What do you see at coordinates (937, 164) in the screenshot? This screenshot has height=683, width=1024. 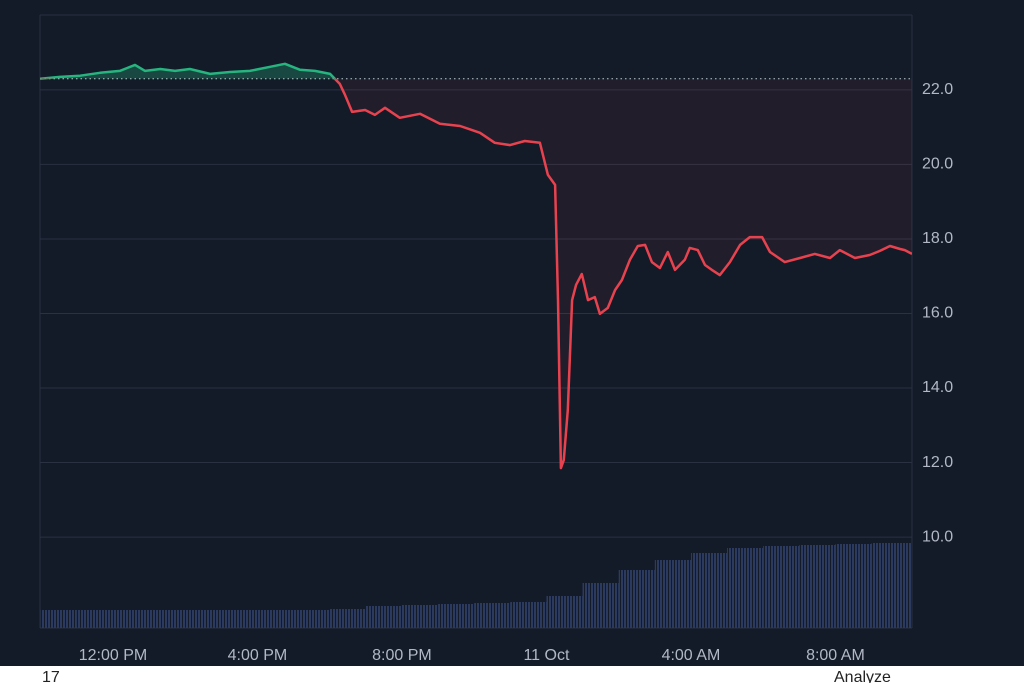 I see `y-tick-label: 20.0` at bounding box center [937, 164].